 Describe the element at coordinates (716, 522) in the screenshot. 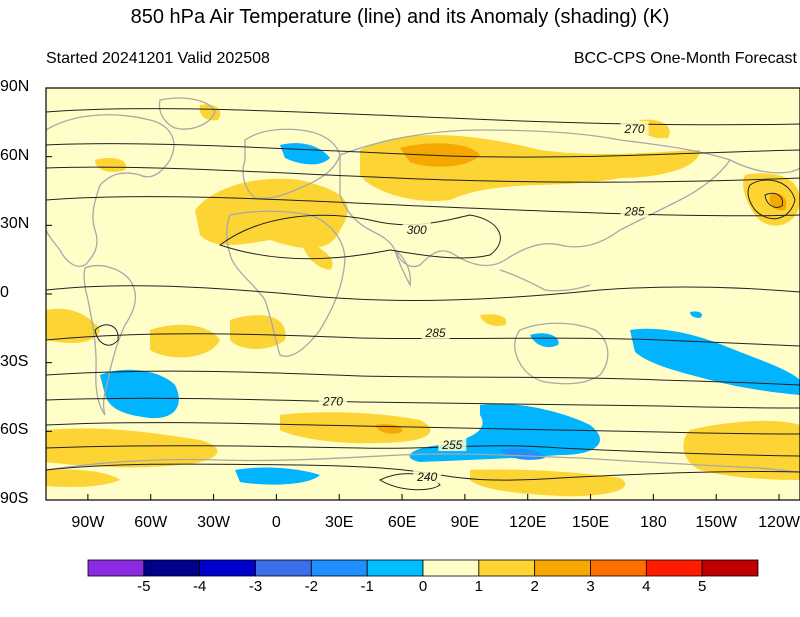

I see `longitude-label: 150W` at that location.